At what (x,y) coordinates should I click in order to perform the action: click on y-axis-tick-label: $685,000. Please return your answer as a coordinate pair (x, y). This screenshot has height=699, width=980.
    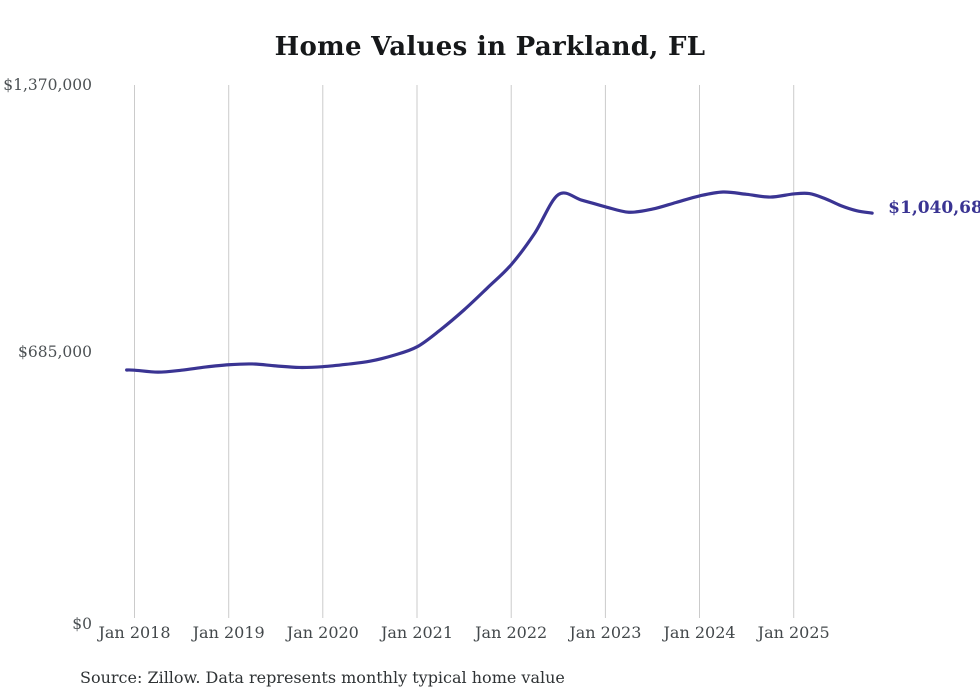
    Looking at the image, I should click on (55, 351).